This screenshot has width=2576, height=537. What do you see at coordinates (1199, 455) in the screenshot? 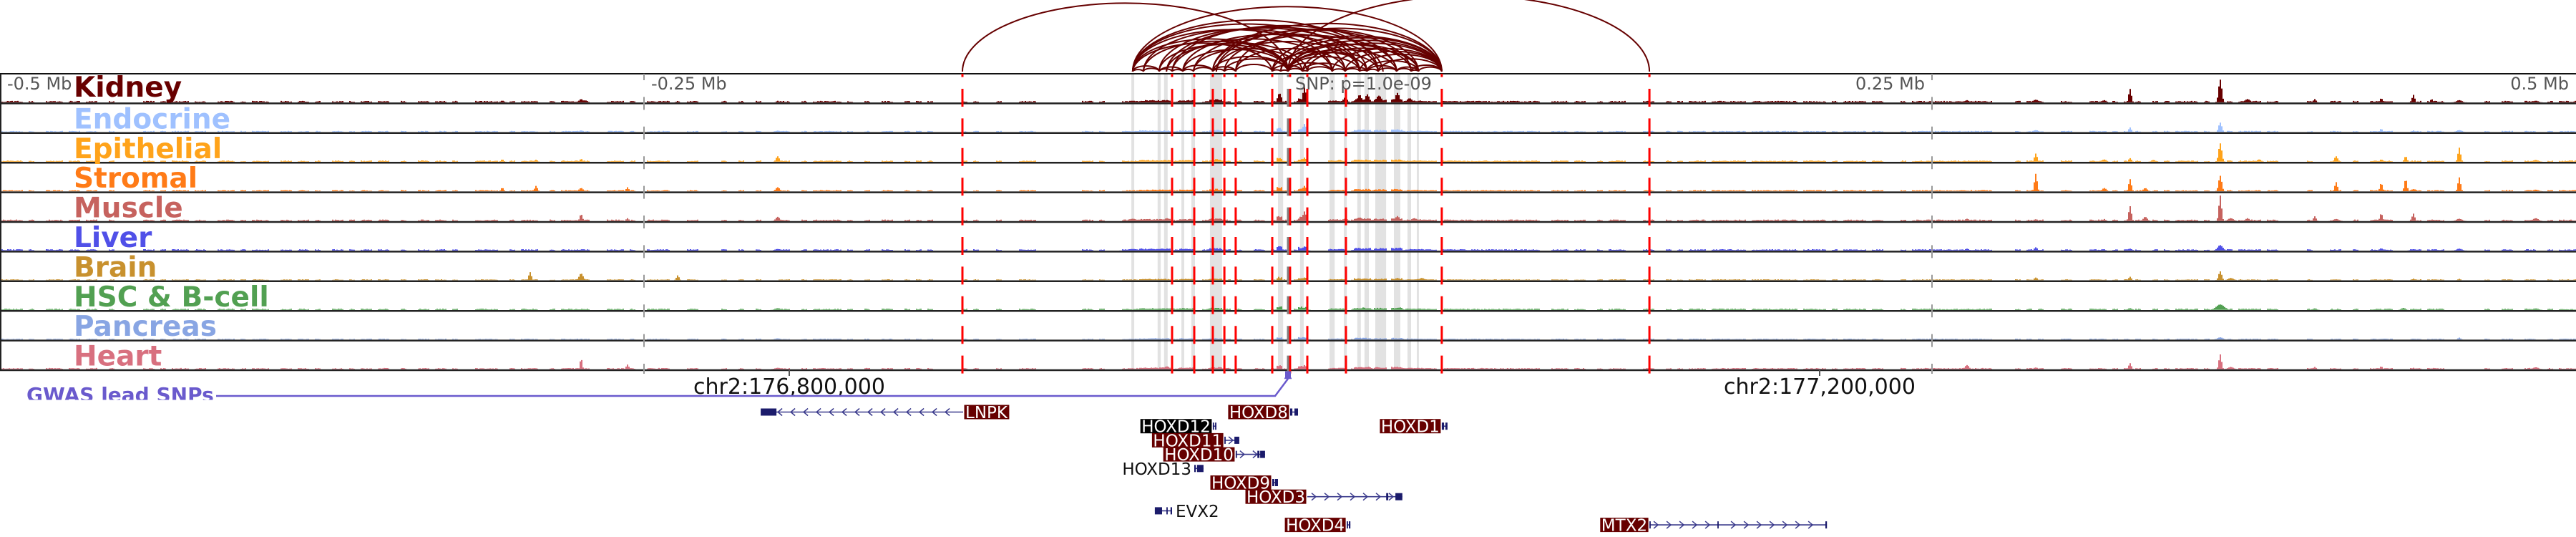
I see `gene-label: HOXD10` at bounding box center [1199, 455].